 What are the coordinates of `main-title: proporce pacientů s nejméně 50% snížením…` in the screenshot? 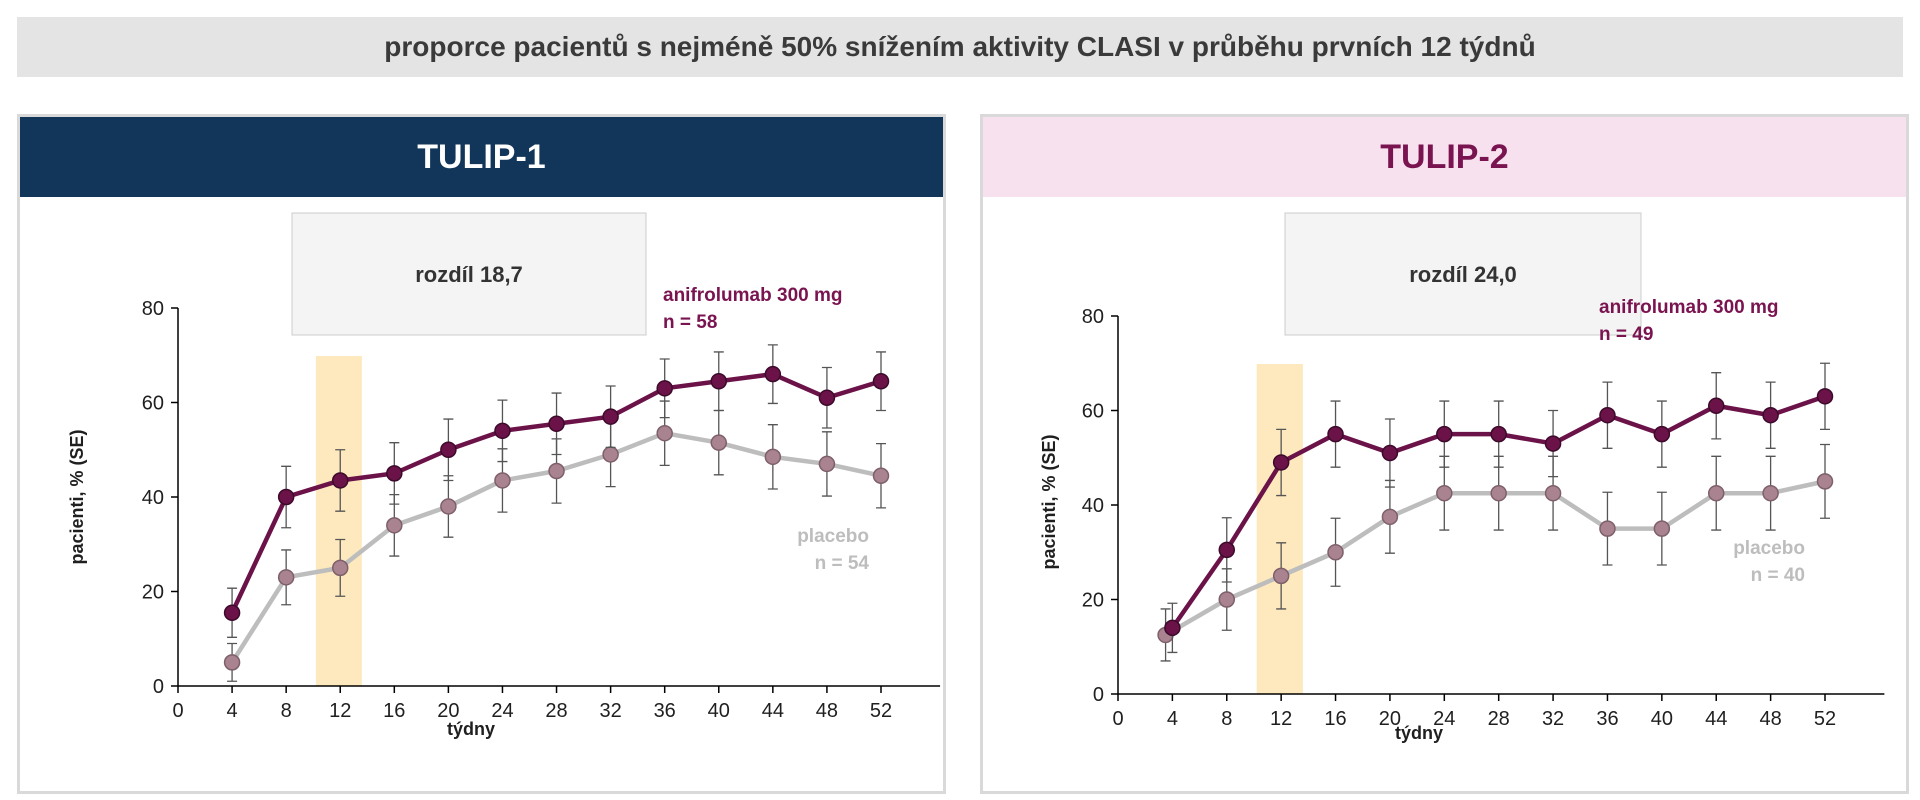 It's located at (960, 47).